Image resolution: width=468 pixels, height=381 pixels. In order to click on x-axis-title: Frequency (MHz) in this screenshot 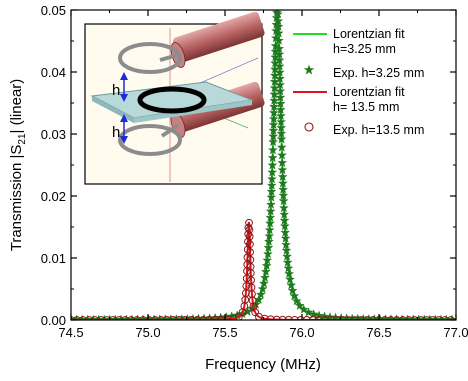, I will do `click(263, 364)`.